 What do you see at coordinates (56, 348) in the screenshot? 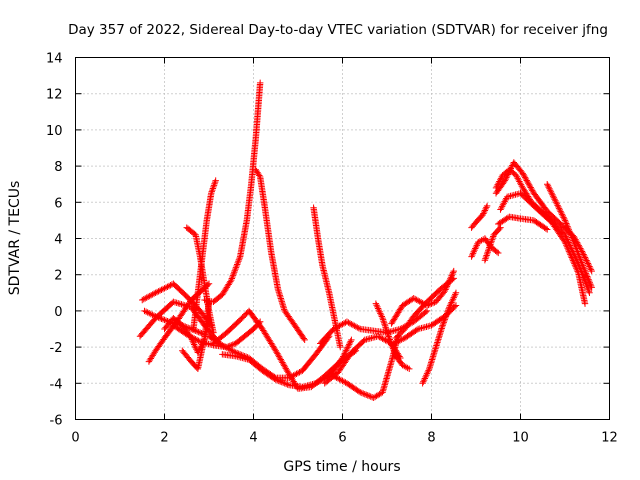
I see `y-tick-label: -2` at bounding box center [56, 348].